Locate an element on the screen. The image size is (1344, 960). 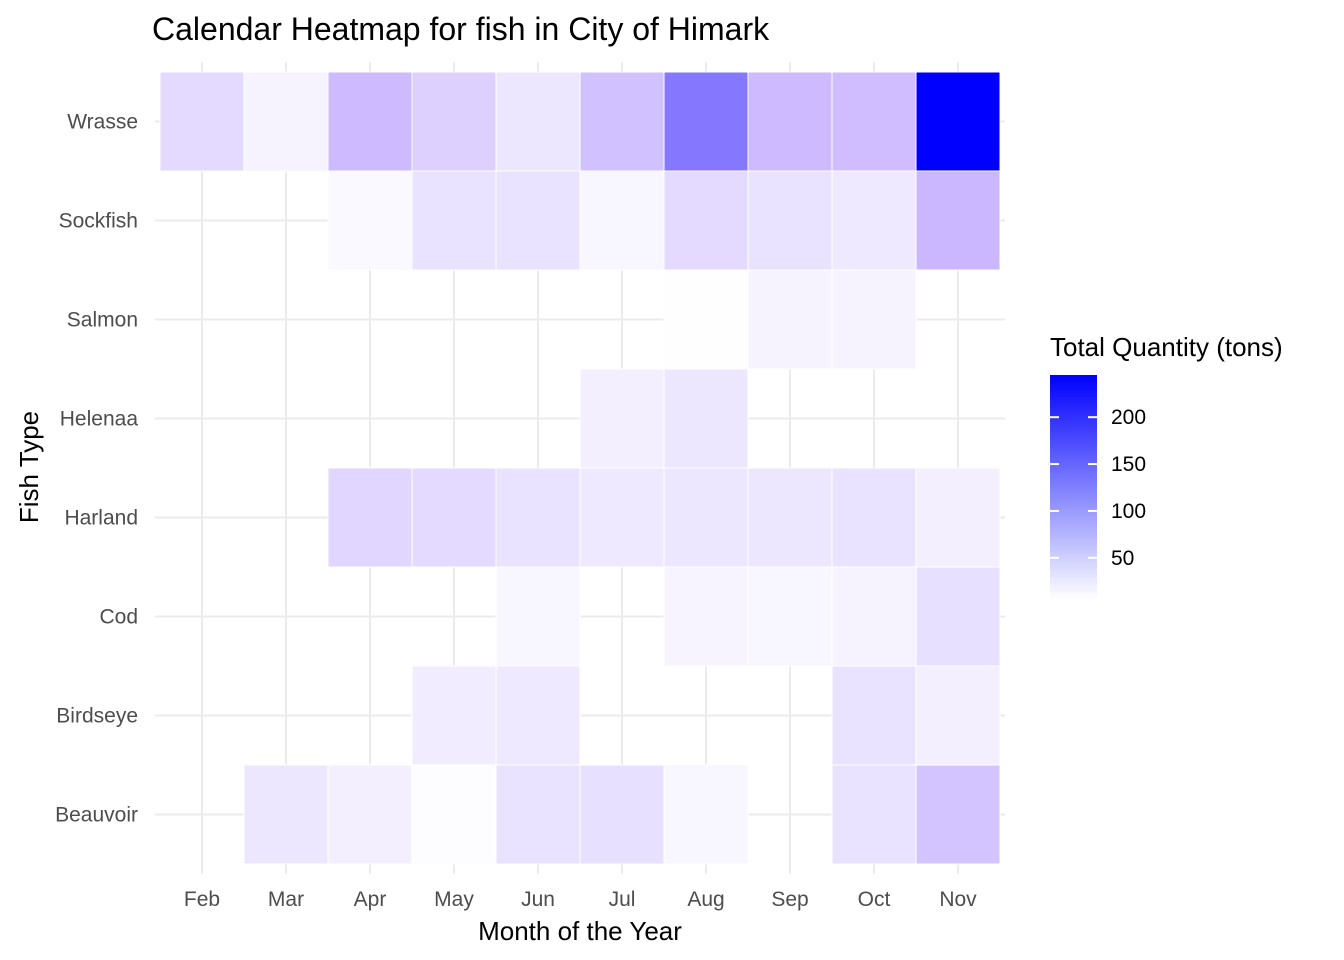
tile-wrasse-apr is located at coordinates (370, 121).